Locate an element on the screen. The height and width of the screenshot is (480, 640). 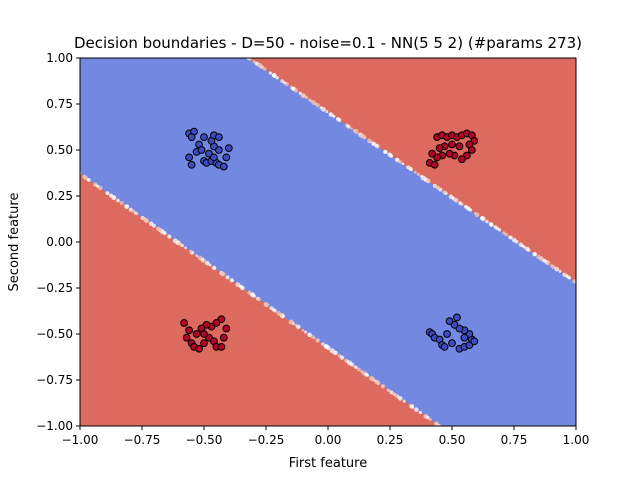
y-tick-label: 0.50 is located at coordinates (59, 150).